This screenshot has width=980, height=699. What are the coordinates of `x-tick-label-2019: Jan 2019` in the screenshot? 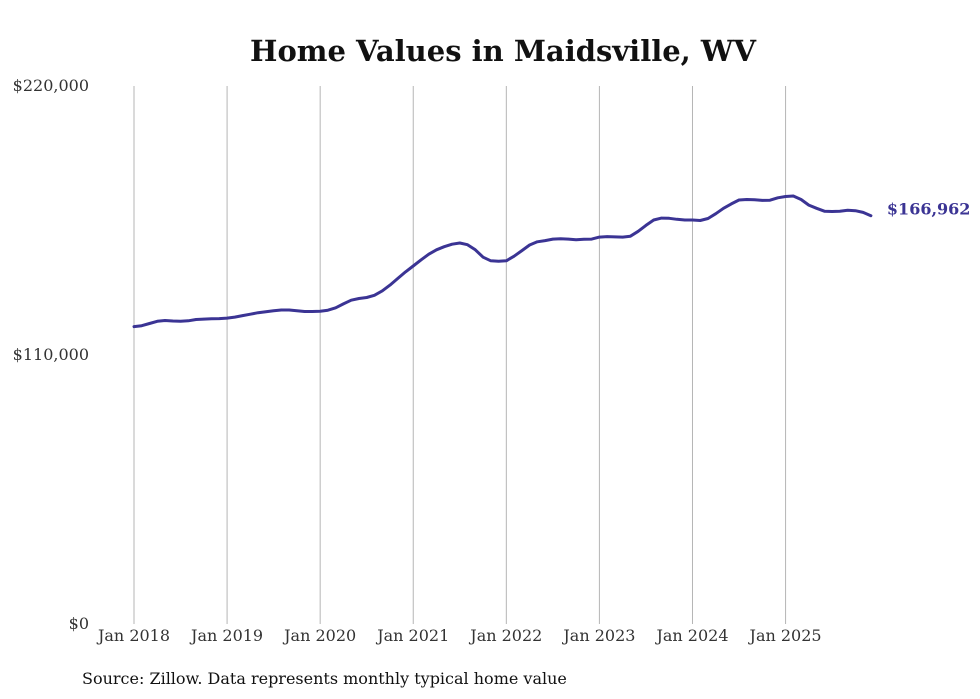 It's located at (226, 635).